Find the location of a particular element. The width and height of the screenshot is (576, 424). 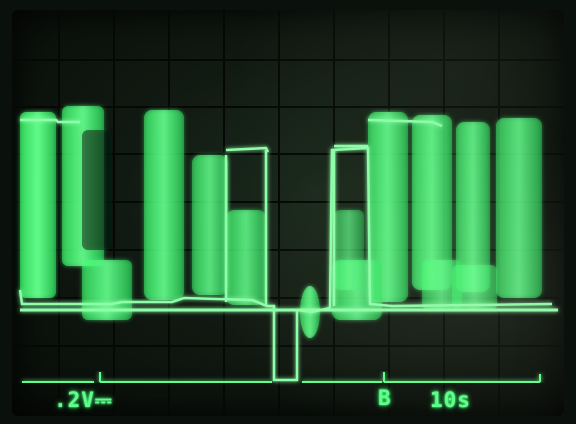

volts-per-division-readout: .2V⎓ is located at coordinates (83, 400).